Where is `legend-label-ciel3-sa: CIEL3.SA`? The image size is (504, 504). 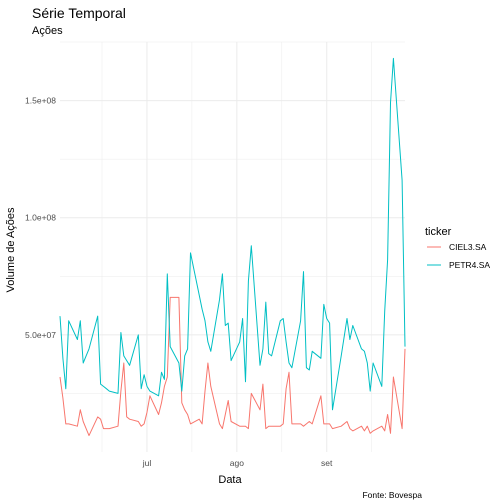 legend-label-ciel3-sa: CIEL3.SA is located at coordinates (468, 247).